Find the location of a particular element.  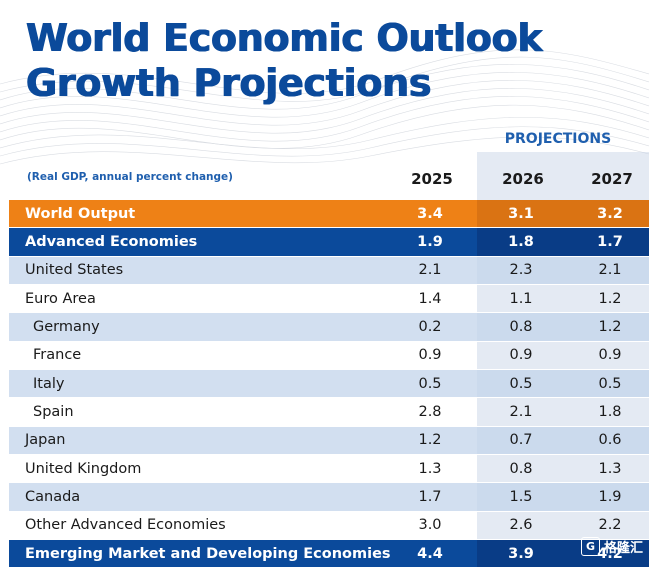

table-row: World Output 3.4 3.1 3.2 is located at coordinates (329, 214).